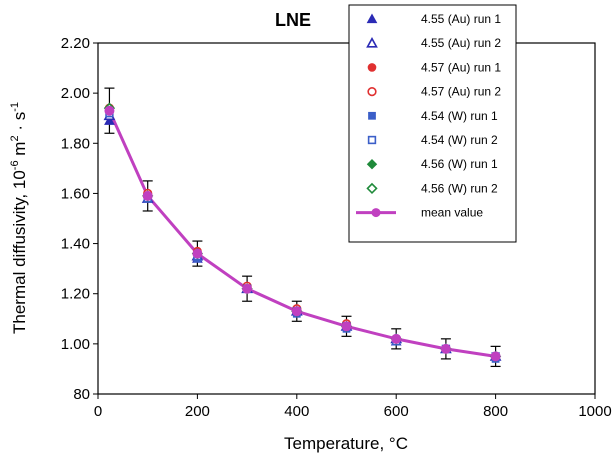  Describe the element at coordinates (109, 120) in the screenshot. I see `data-point` at that location.